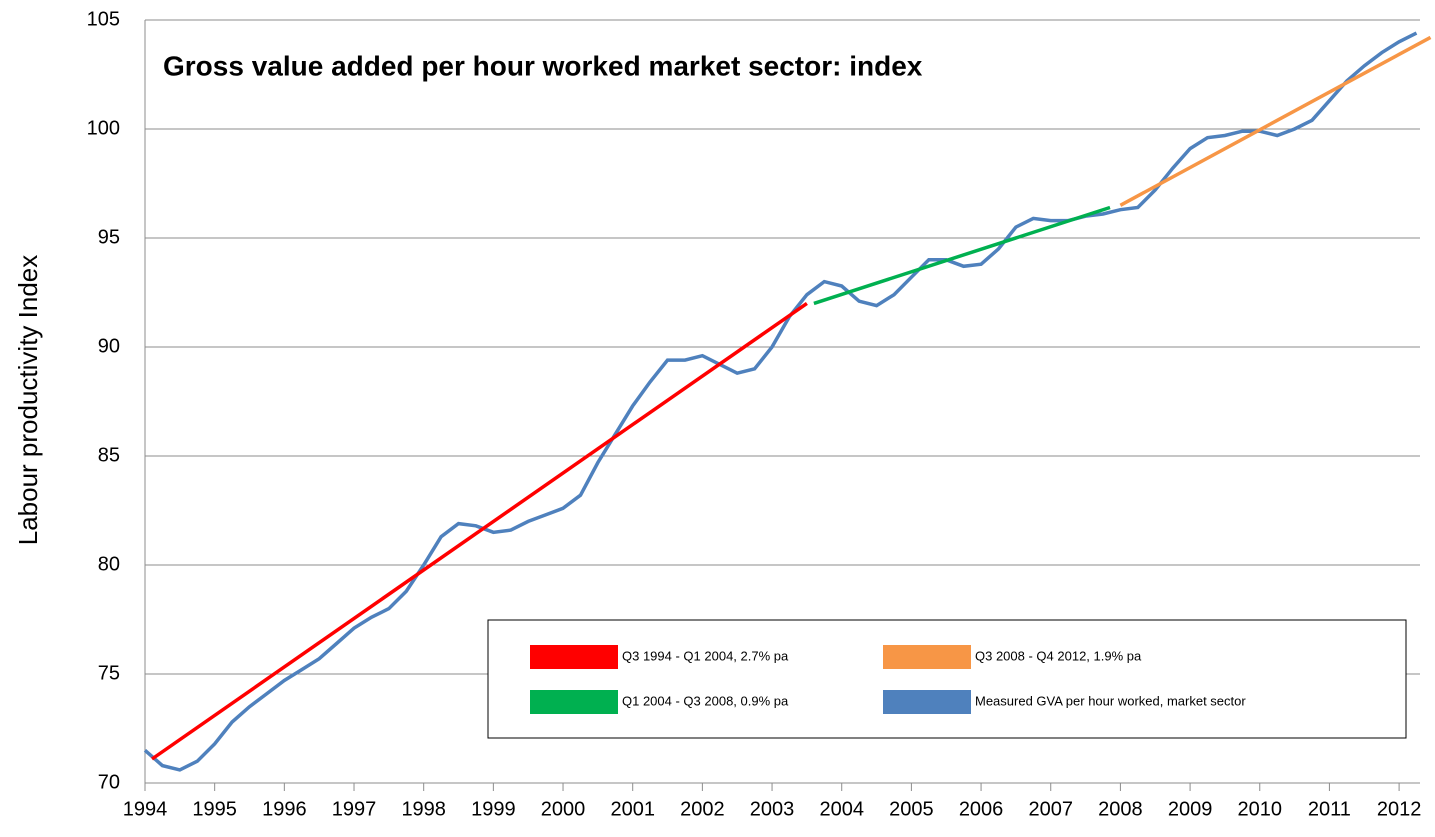 This screenshot has width=1435, height=837. I want to click on y-tick-label: 85, so click(109, 455).